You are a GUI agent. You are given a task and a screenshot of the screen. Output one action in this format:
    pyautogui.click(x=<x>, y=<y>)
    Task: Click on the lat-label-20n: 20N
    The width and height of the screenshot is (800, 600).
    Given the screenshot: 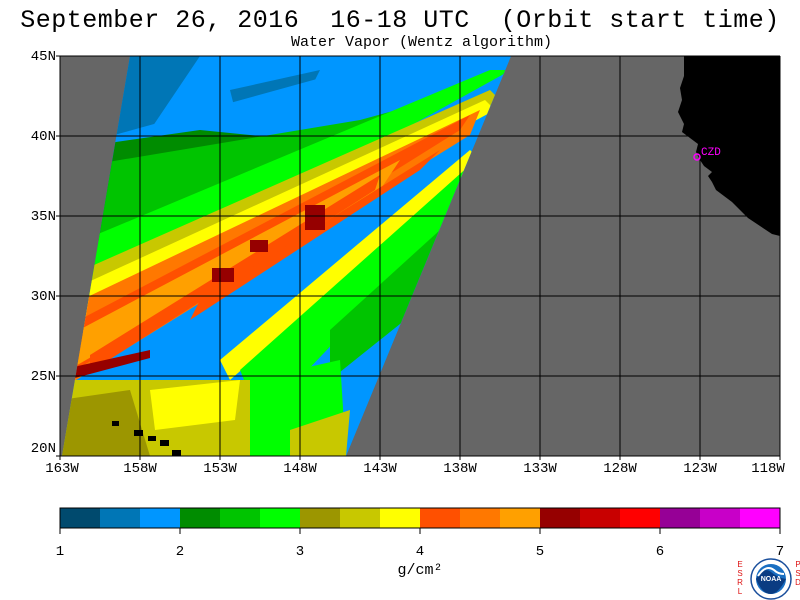 What is the action you would take?
    pyautogui.click(x=43, y=449)
    